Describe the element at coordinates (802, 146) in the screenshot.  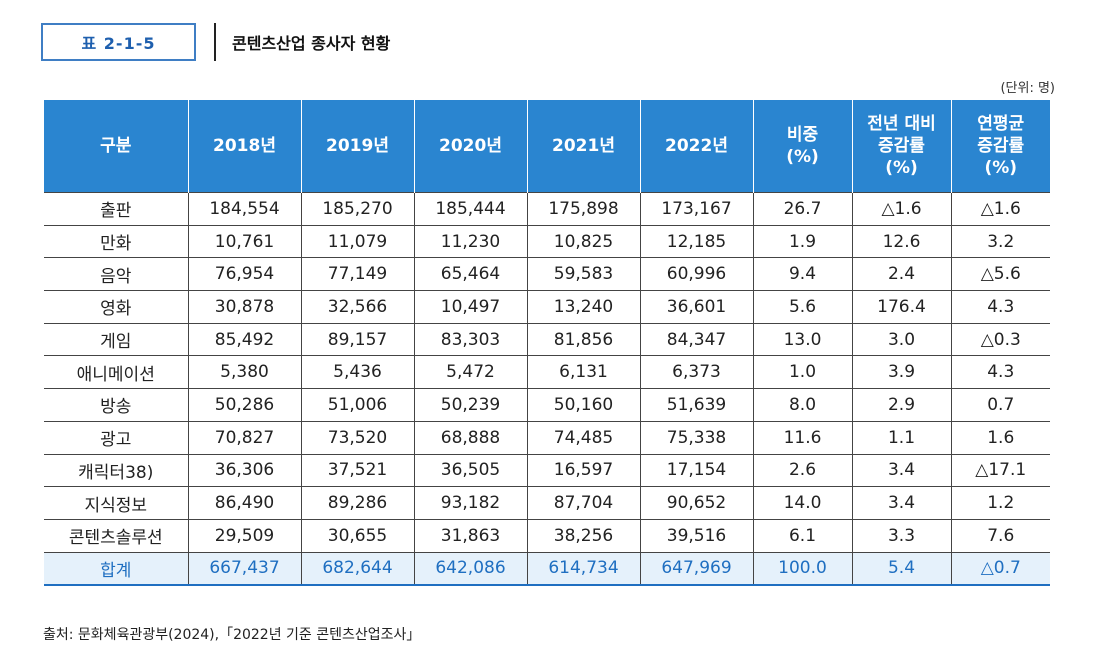
I see `column-header: 비중 (%)` at that location.